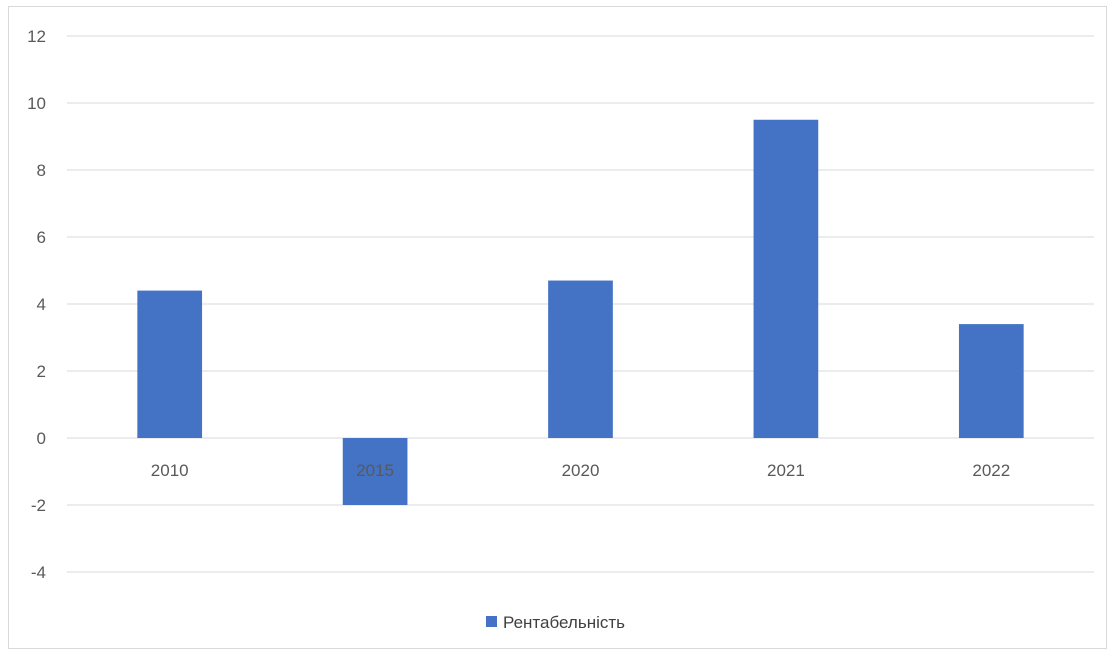  What do you see at coordinates (38, 505) in the screenshot?
I see `y-tick-label: -2` at bounding box center [38, 505].